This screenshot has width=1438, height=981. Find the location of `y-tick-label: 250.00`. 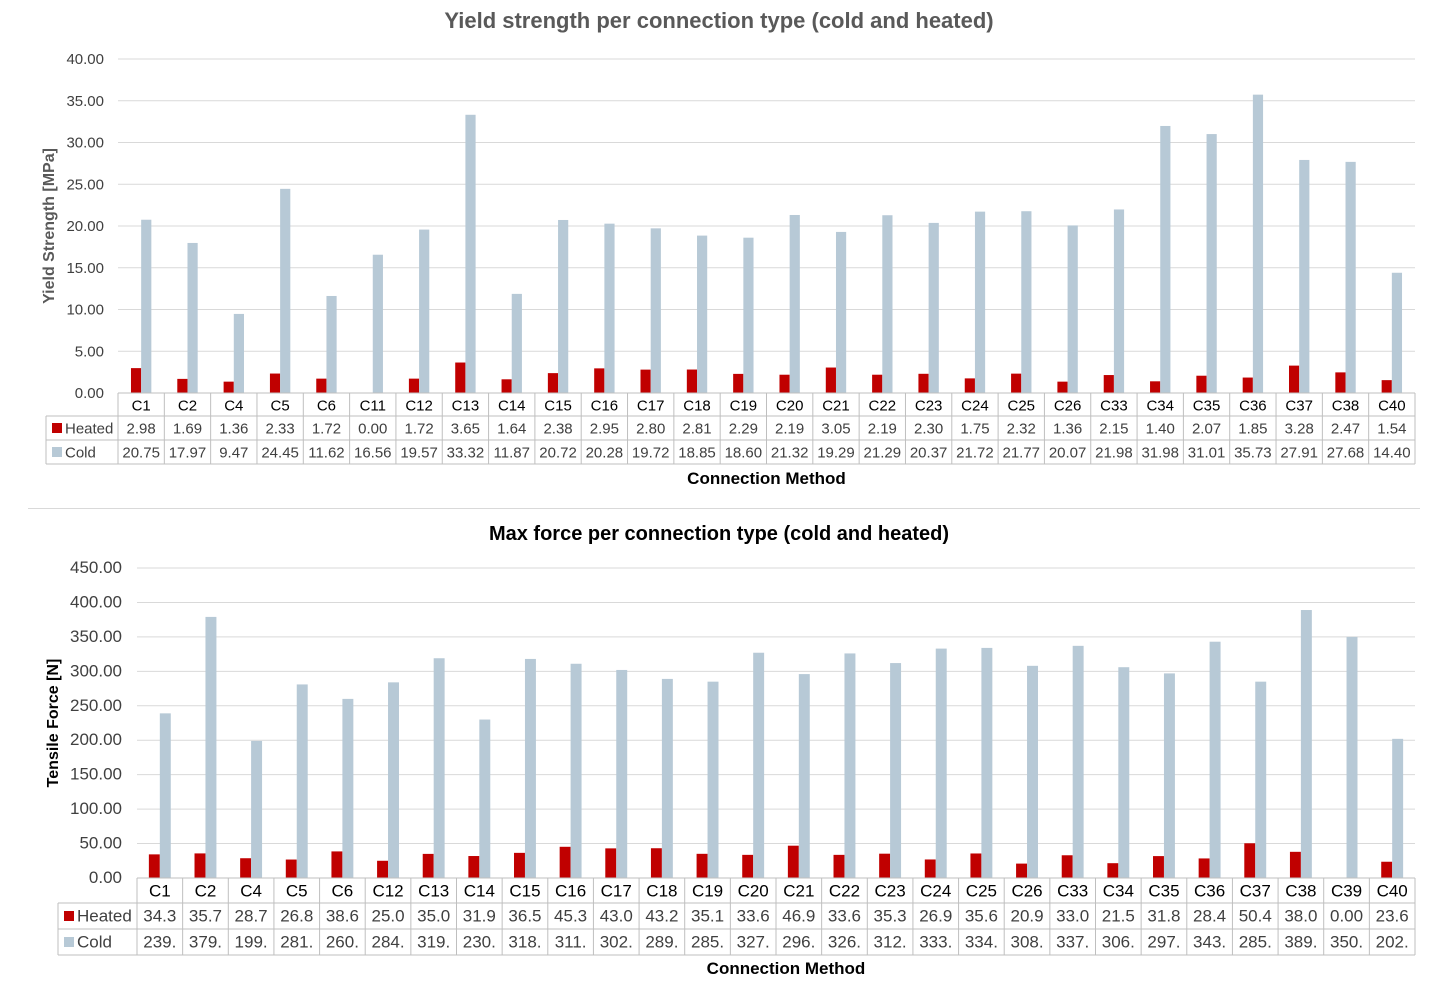

y-tick-label: 250.00 is located at coordinates (96, 705).